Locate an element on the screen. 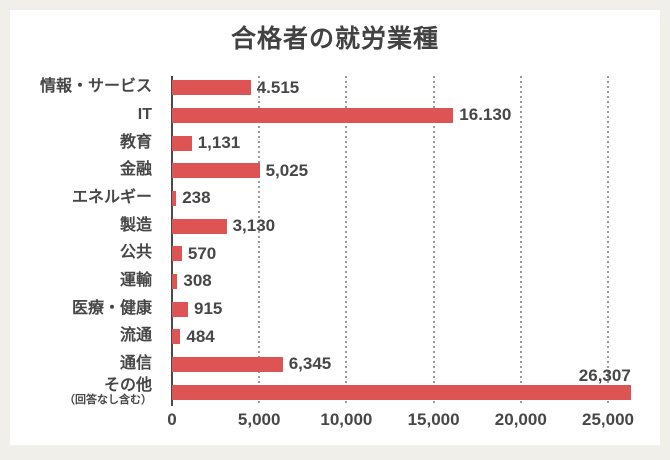 Image resolution: width=670 pixels, height=460 pixels. category-label: エネルギー is located at coordinates (111, 198).